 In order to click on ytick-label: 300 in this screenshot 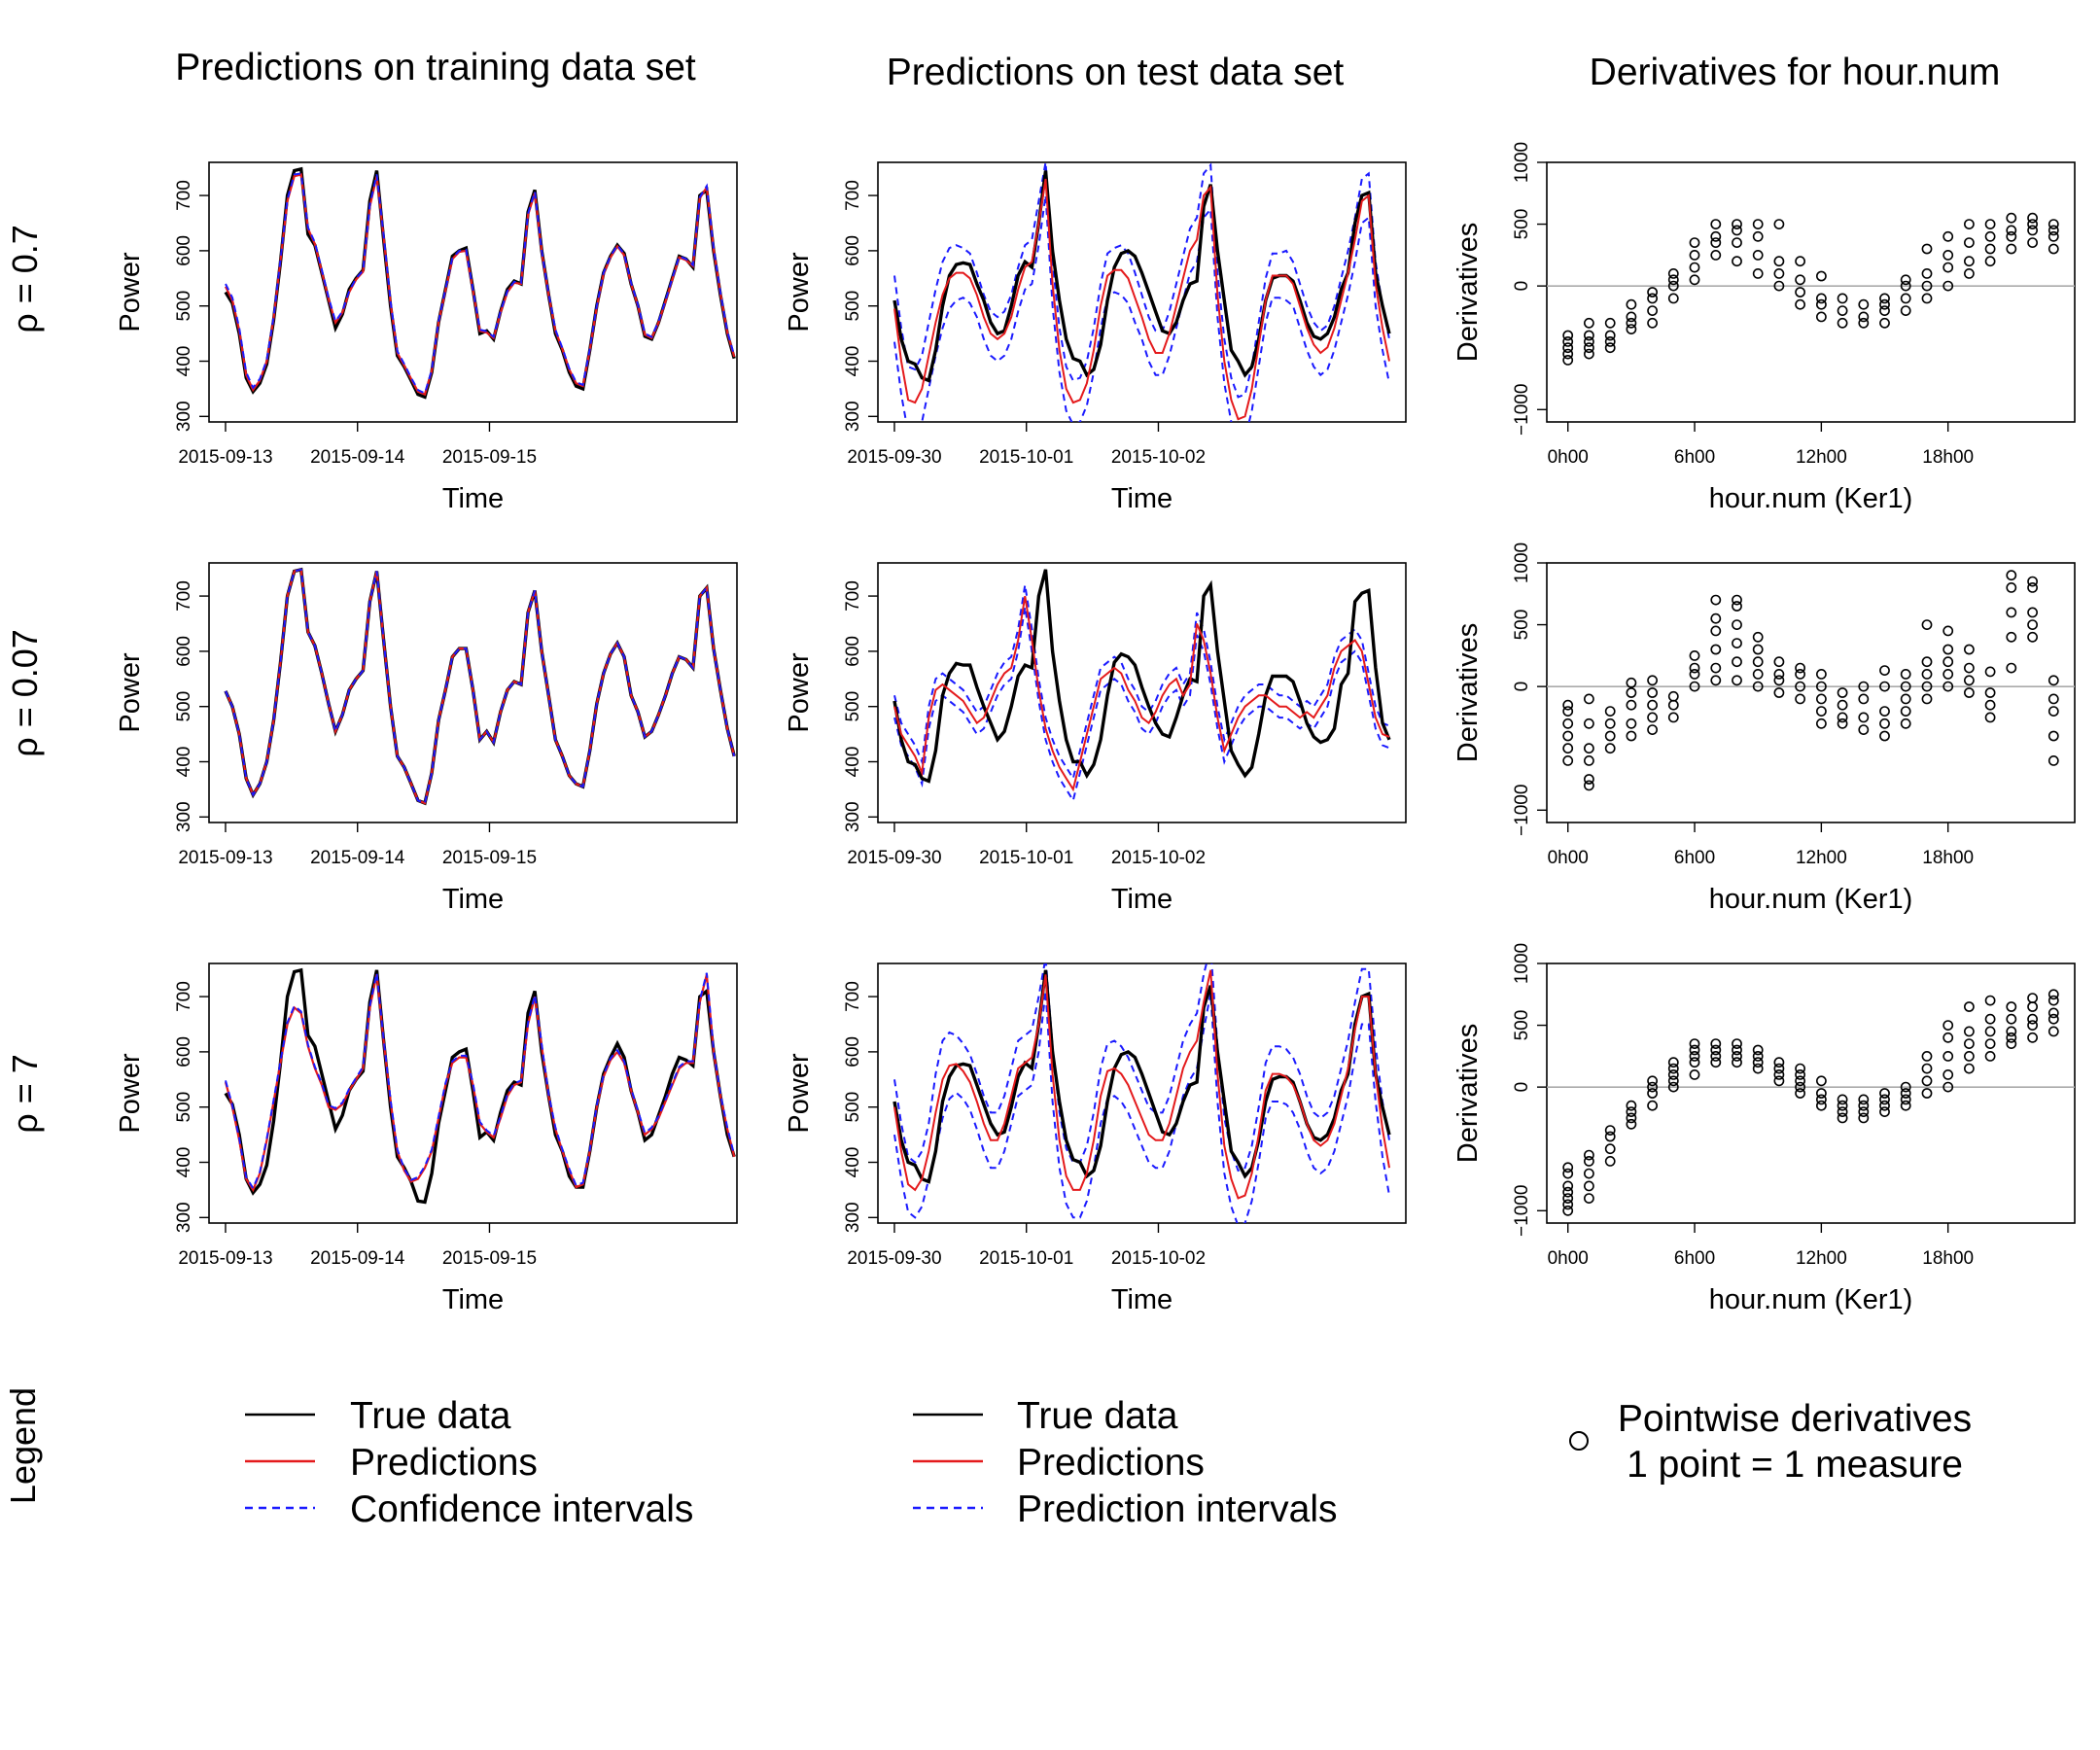, I will do `click(853, 416)`.